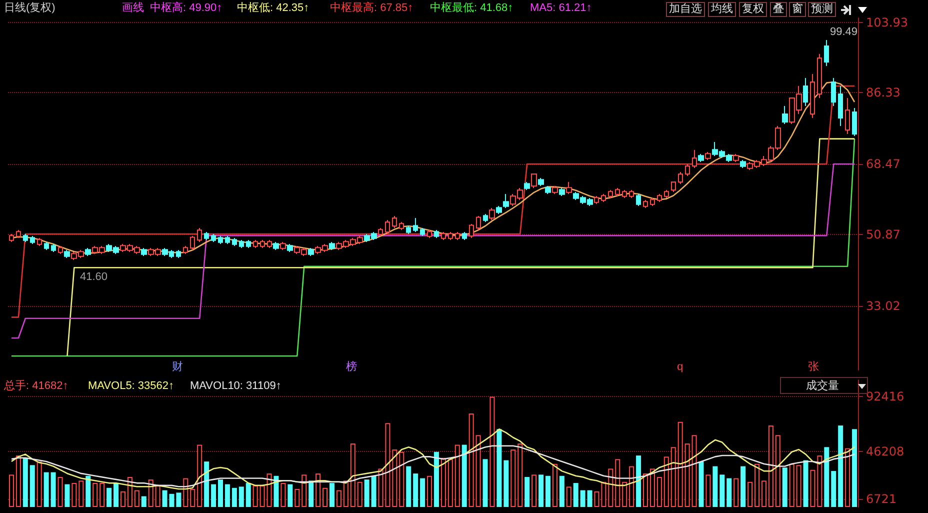 The image size is (928, 513). What do you see at coordinates (822, 9) in the screenshot?
I see `text: 预测` at bounding box center [822, 9].